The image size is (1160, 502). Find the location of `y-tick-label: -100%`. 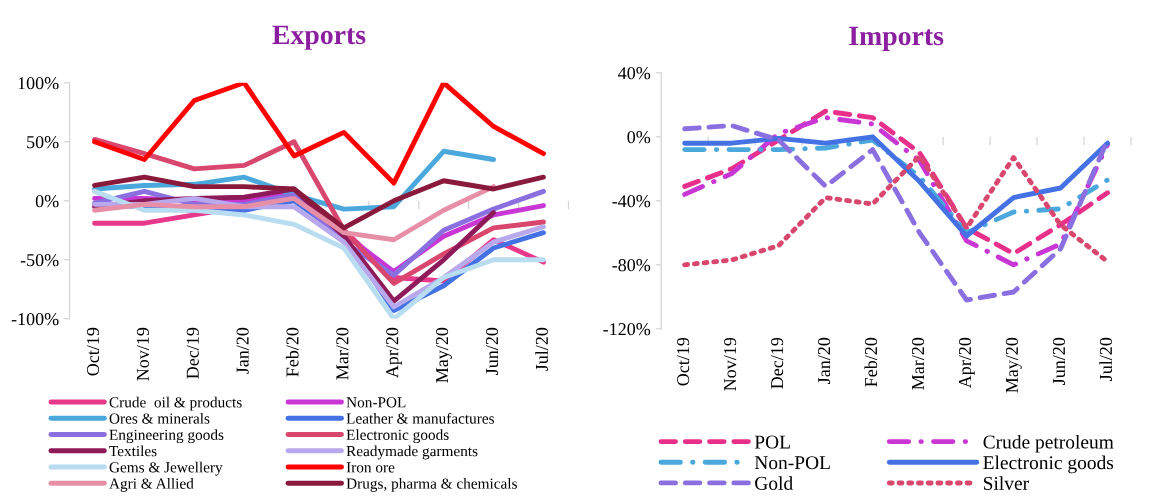

y-tick-label: -100% is located at coordinates (35, 319).